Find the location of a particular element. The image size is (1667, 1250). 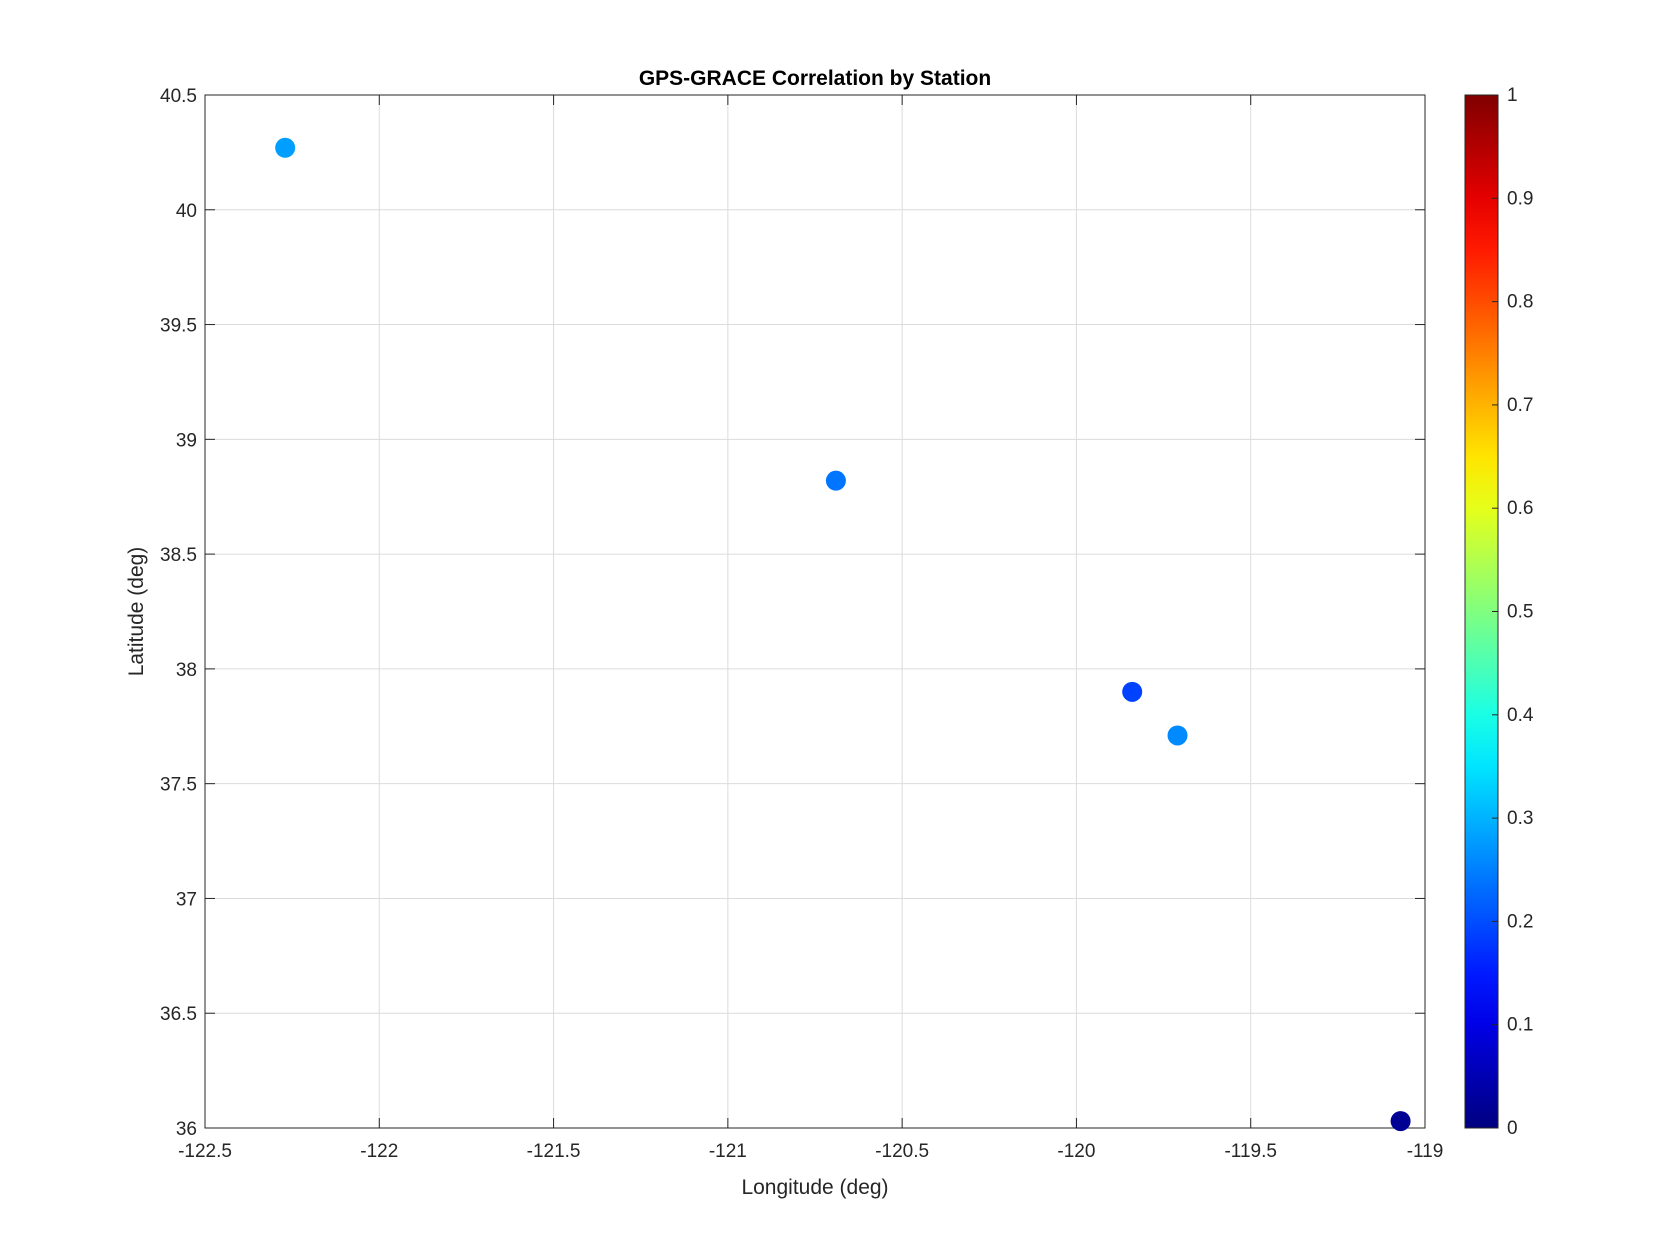

y-tick-label: 38 is located at coordinates (186, 670).